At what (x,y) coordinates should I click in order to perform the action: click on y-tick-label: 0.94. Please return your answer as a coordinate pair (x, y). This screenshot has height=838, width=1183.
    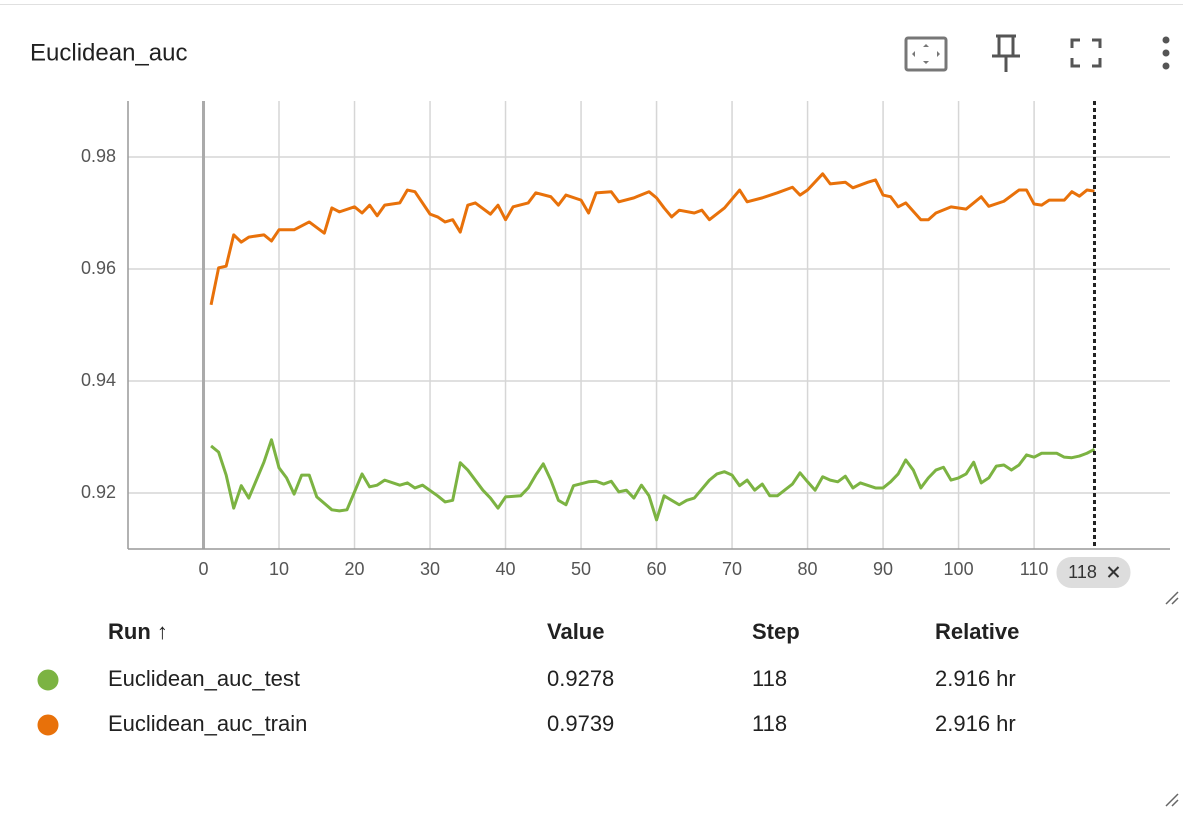
    Looking at the image, I should click on (98, 380).